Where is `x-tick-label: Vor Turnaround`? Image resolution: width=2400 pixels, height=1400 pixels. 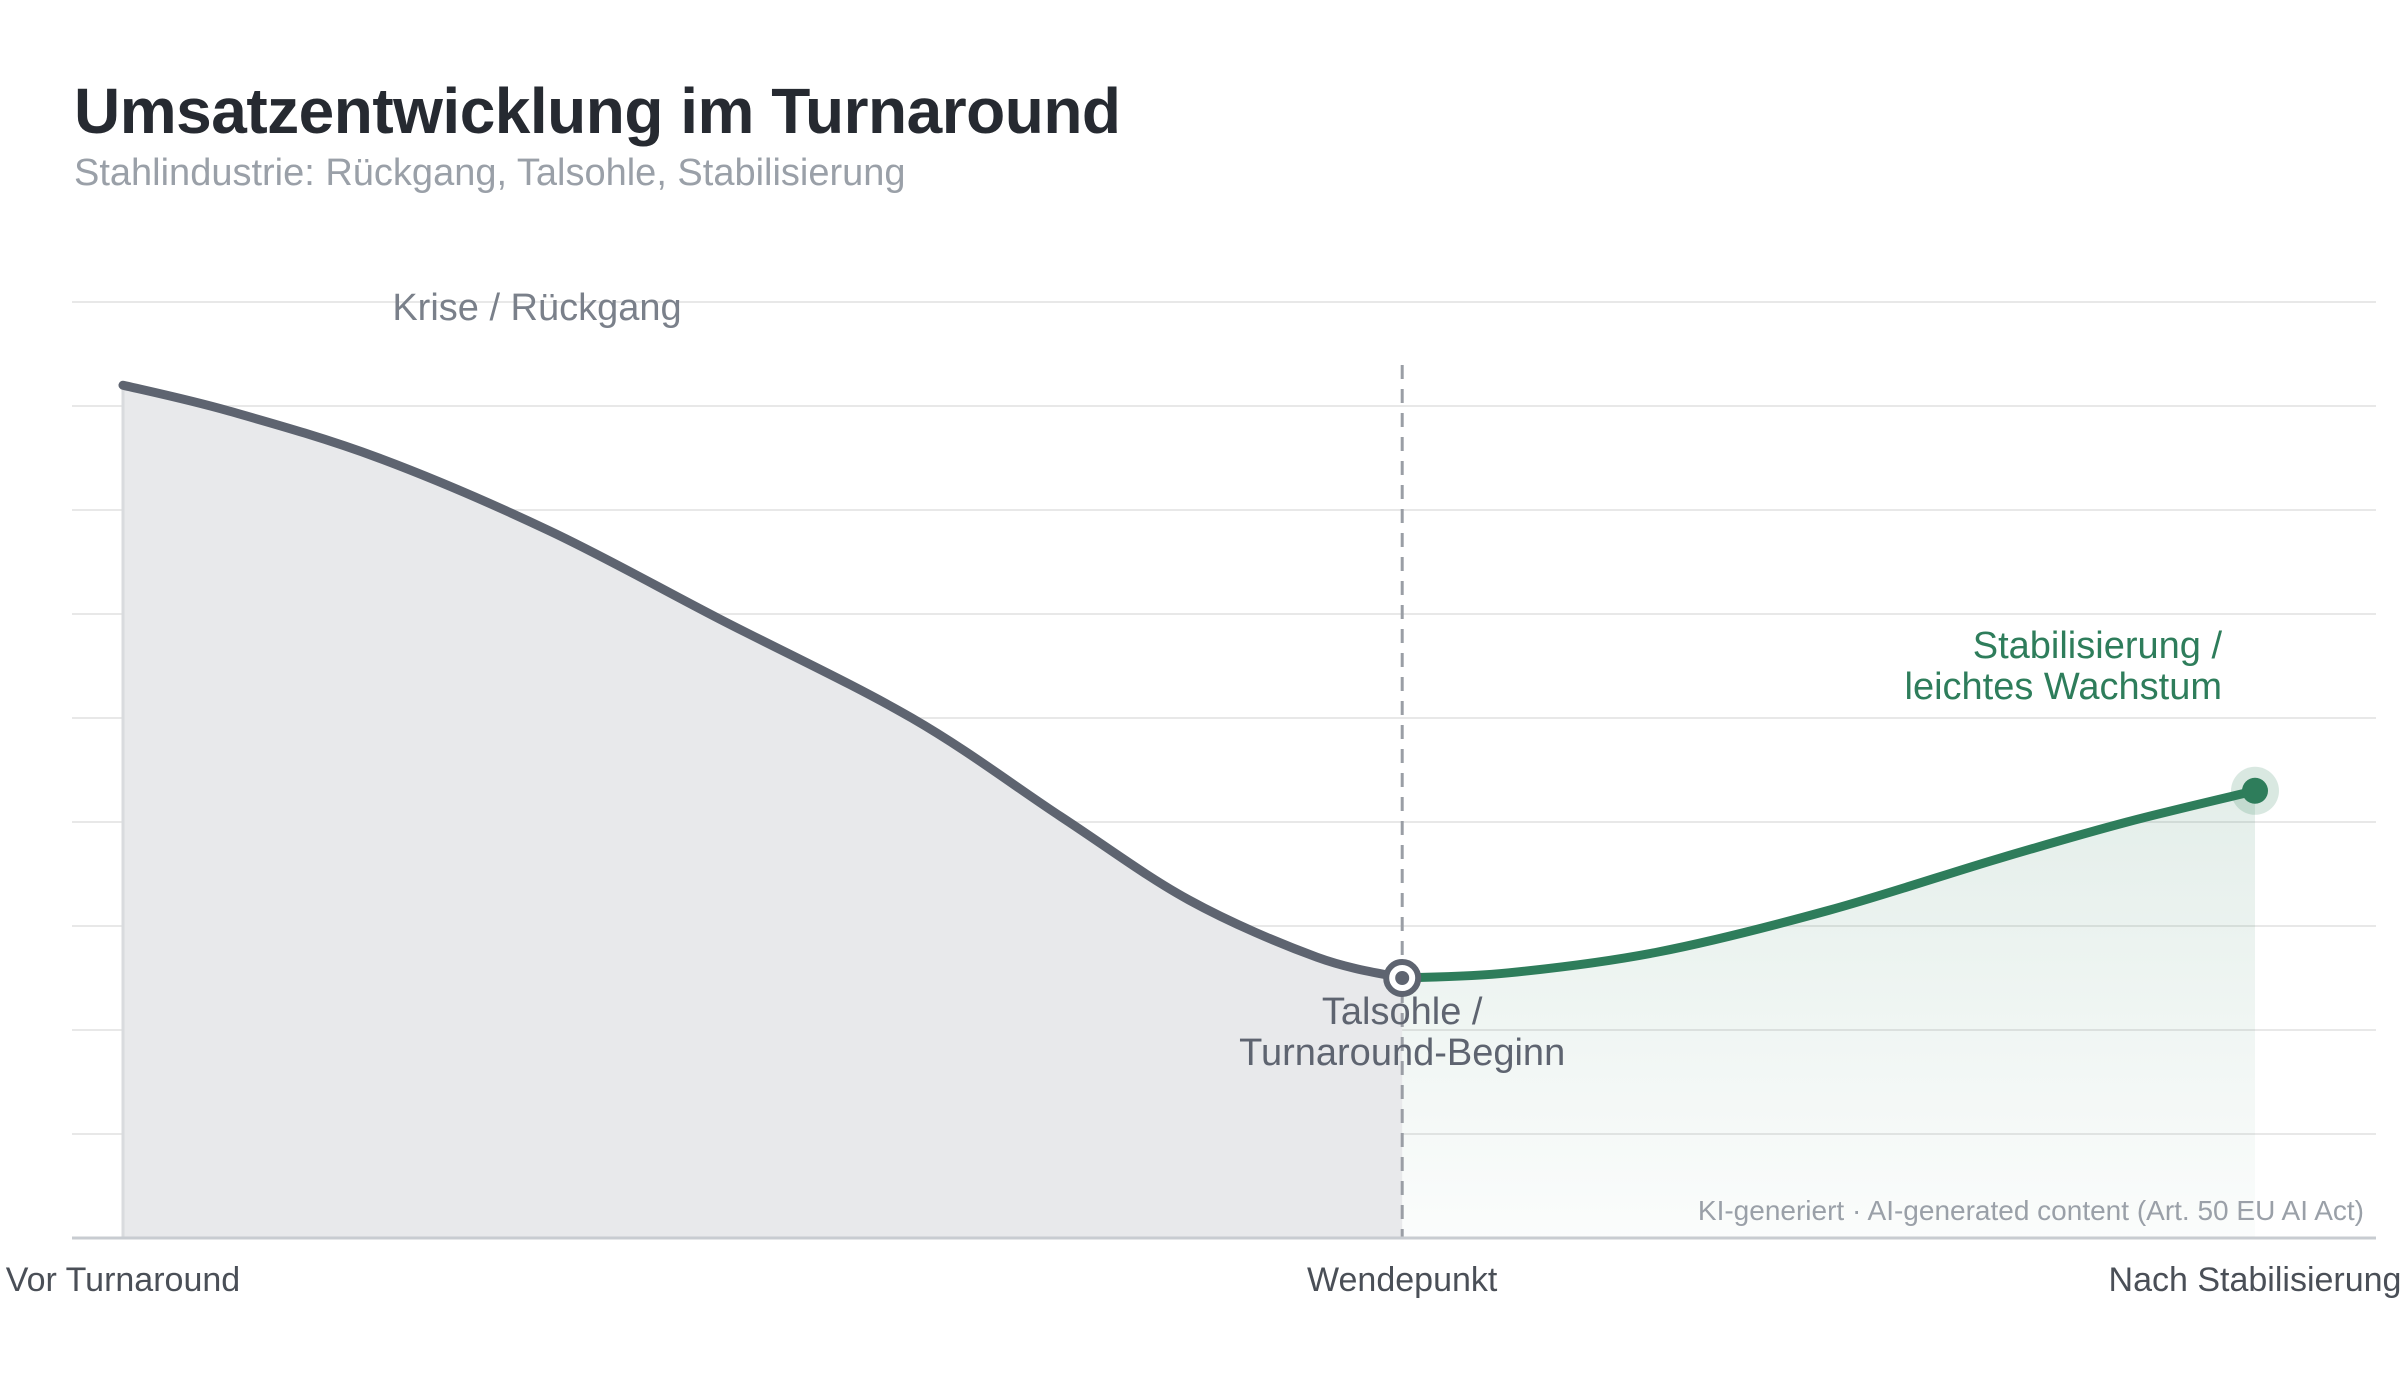
x-tick-label: Vor Turnaround is located at coordinates (123, 1280).